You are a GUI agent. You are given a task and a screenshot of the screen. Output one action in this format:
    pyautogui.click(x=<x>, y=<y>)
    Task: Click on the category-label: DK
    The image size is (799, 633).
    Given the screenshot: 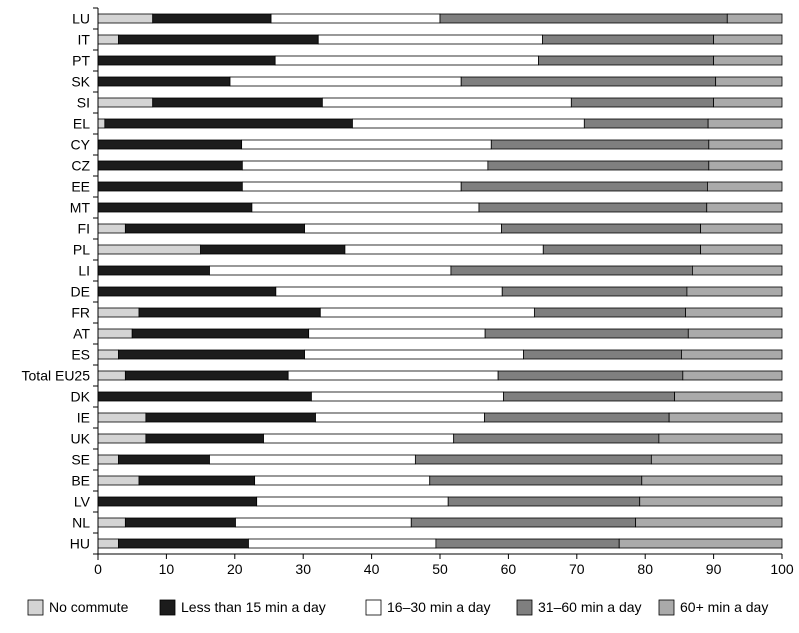 What is the action you would take?
    pyautogui.click(x=81, y=397)
    